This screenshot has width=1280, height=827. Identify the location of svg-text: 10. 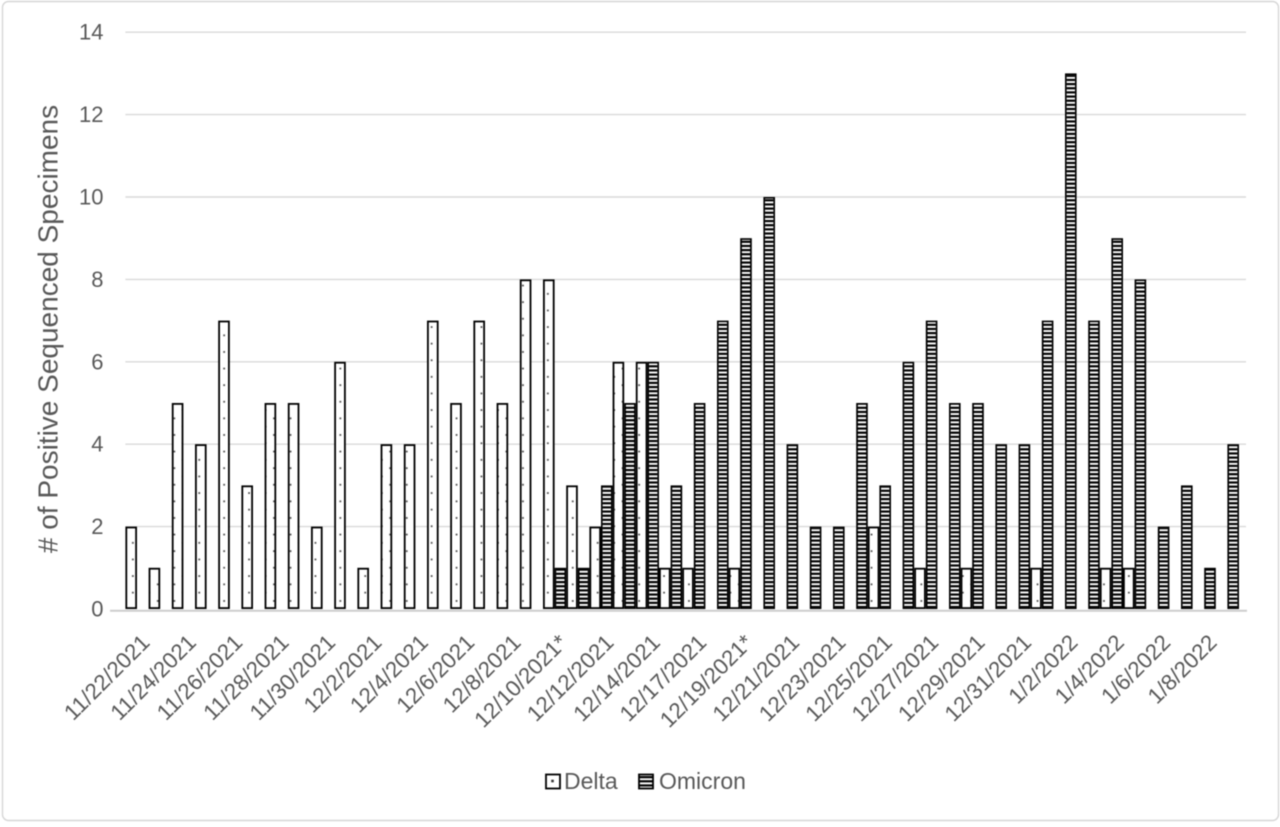
(91, 197).